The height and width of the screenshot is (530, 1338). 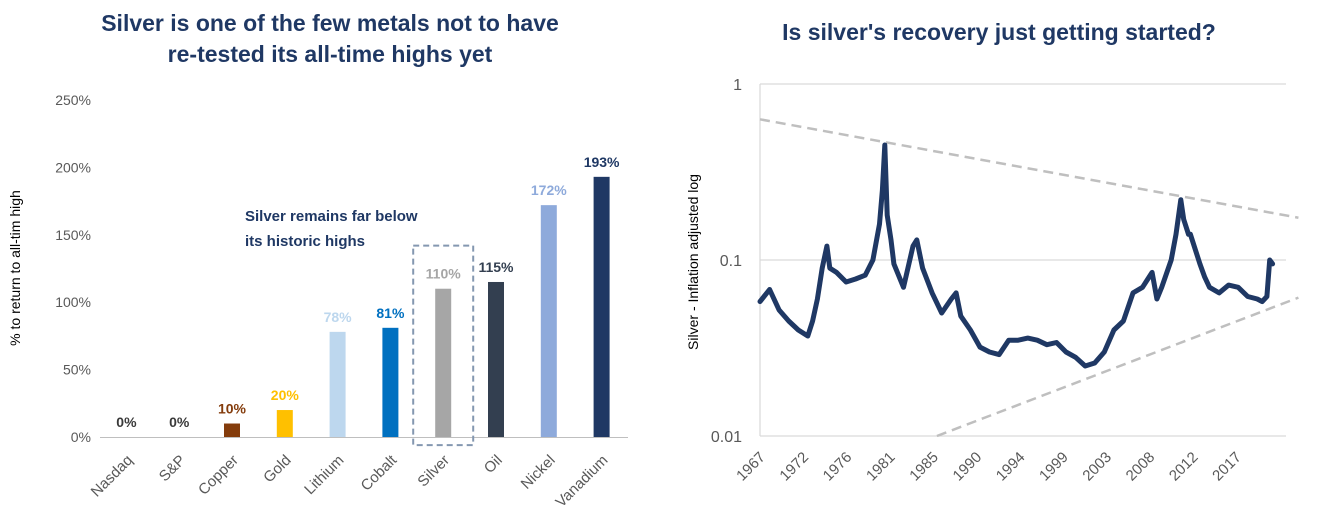 What do you see at coordinates (538, 472) in the screenshot?
I see `x-tick-label: Nickel` at bounding box center [538, 472].